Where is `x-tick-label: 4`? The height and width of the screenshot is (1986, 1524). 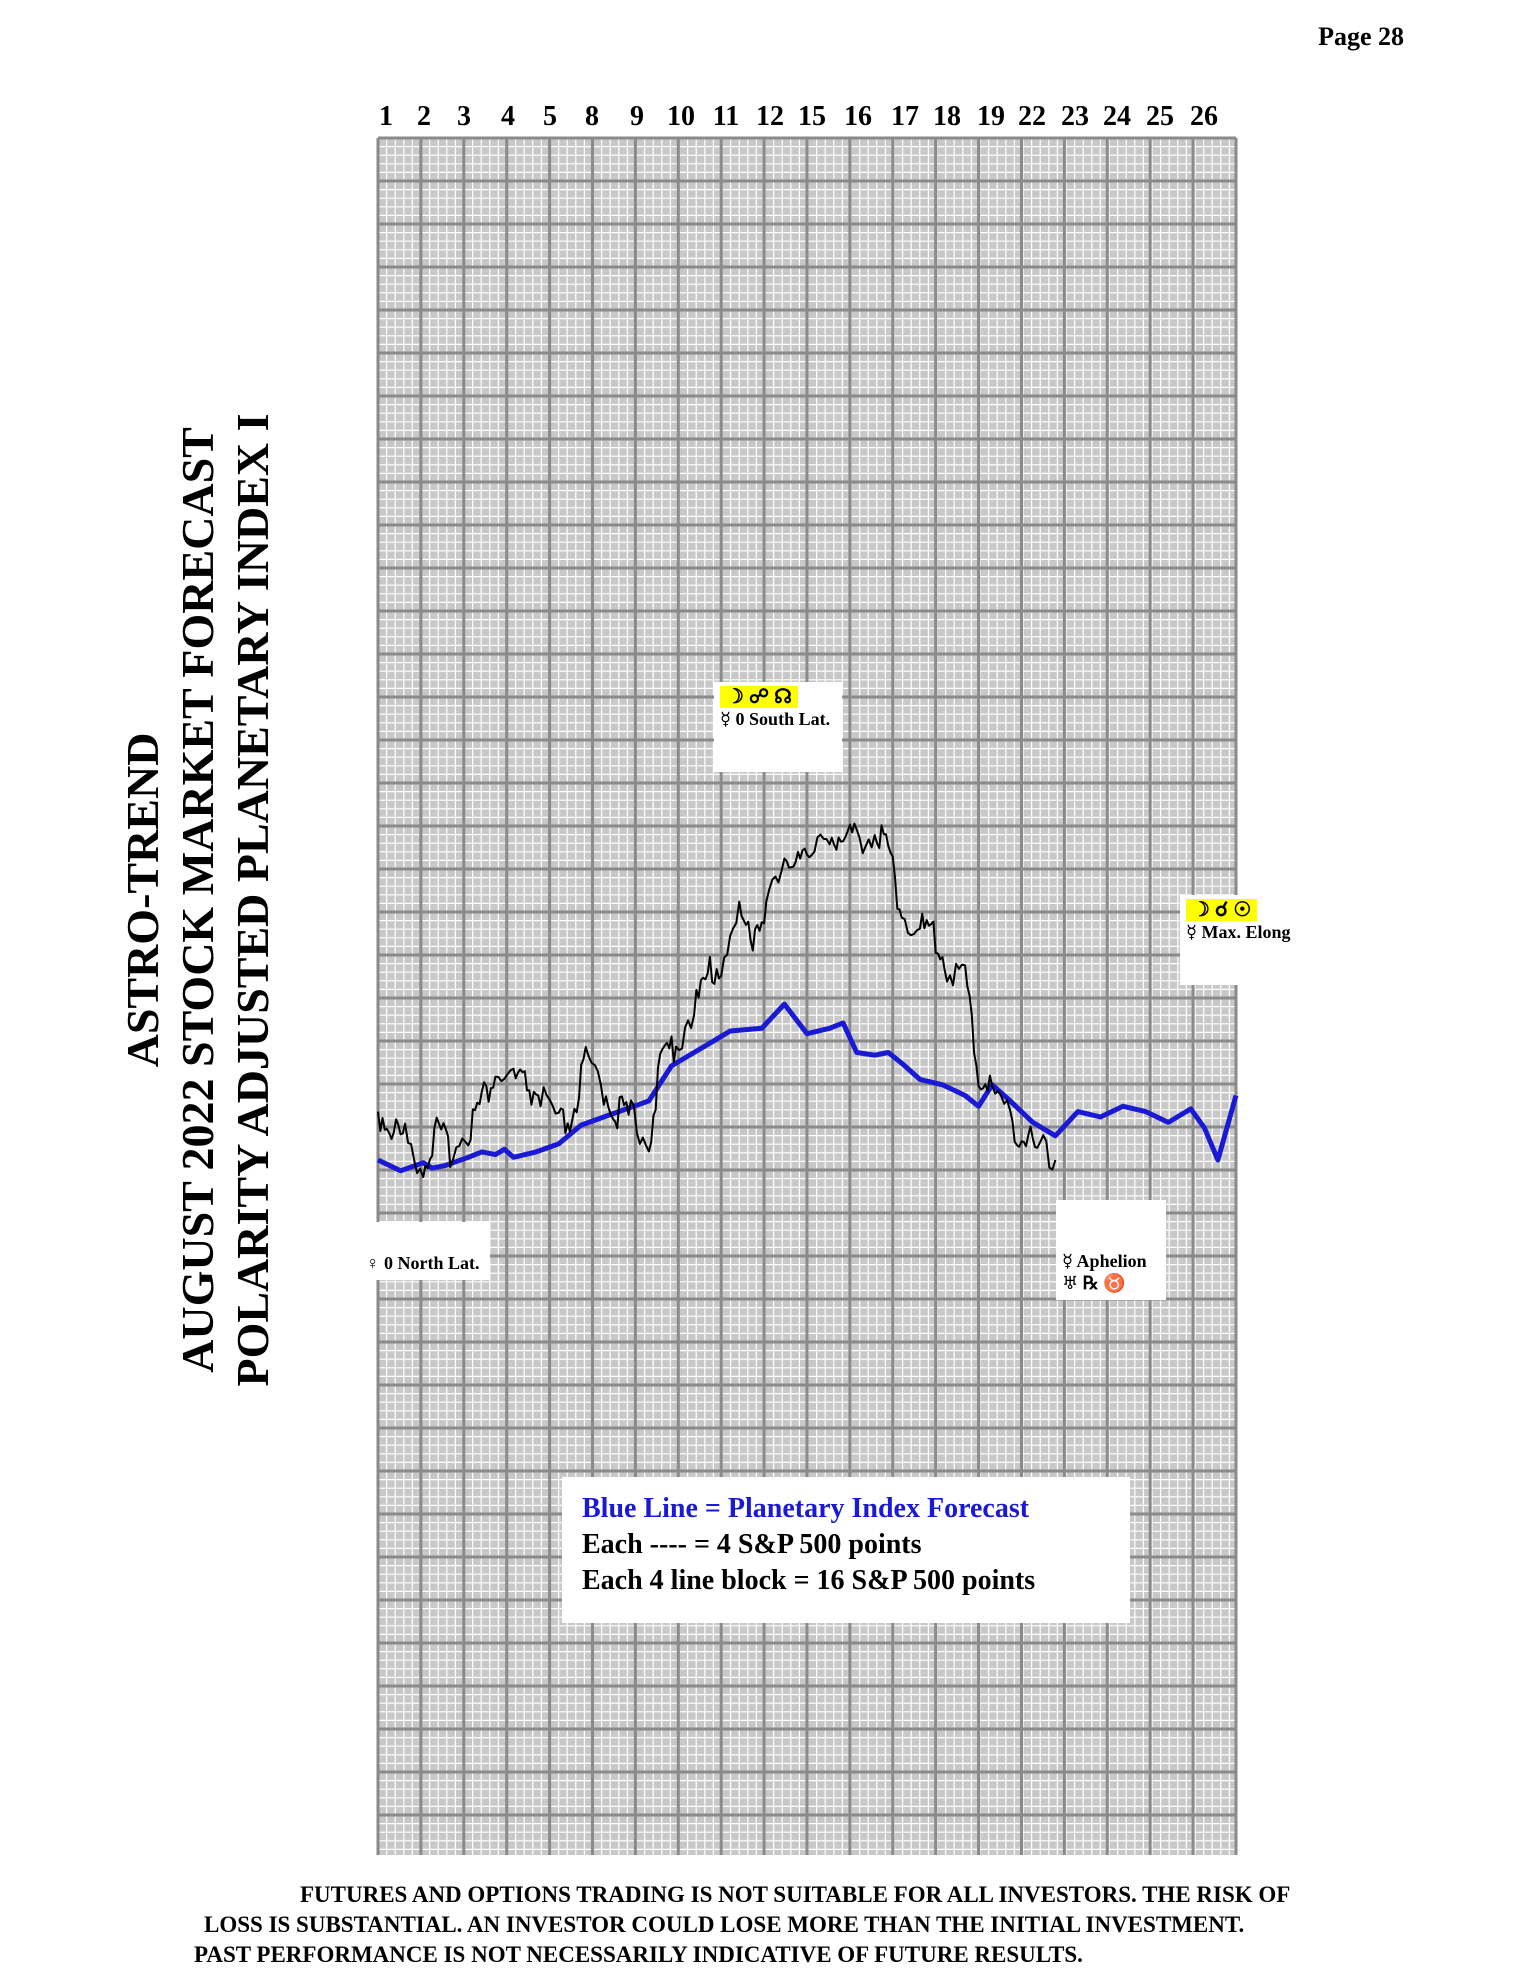
x-tick-label: 4 is located at coordinates (508, 116).